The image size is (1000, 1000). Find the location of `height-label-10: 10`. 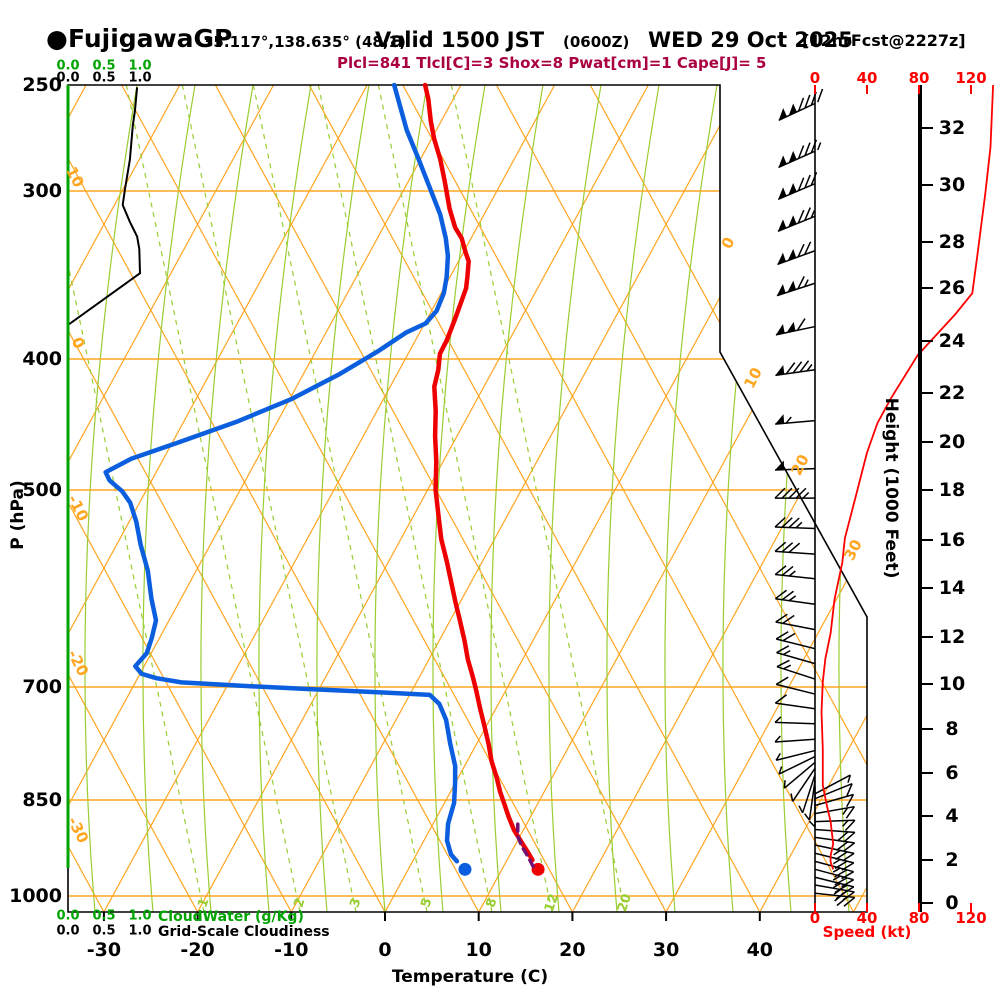

height-label-10: 10 is located at coordinates (952, 684).